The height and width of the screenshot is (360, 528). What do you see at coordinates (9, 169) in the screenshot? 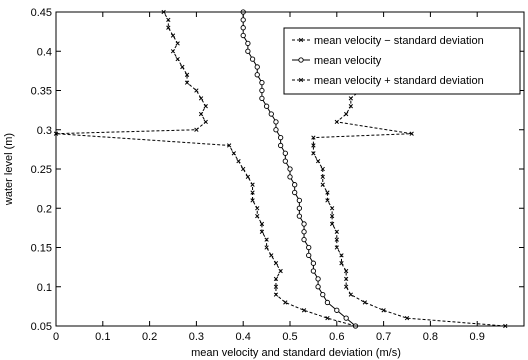
I see `y-axis-label: water level (m)` at bounding box center [9, 169].